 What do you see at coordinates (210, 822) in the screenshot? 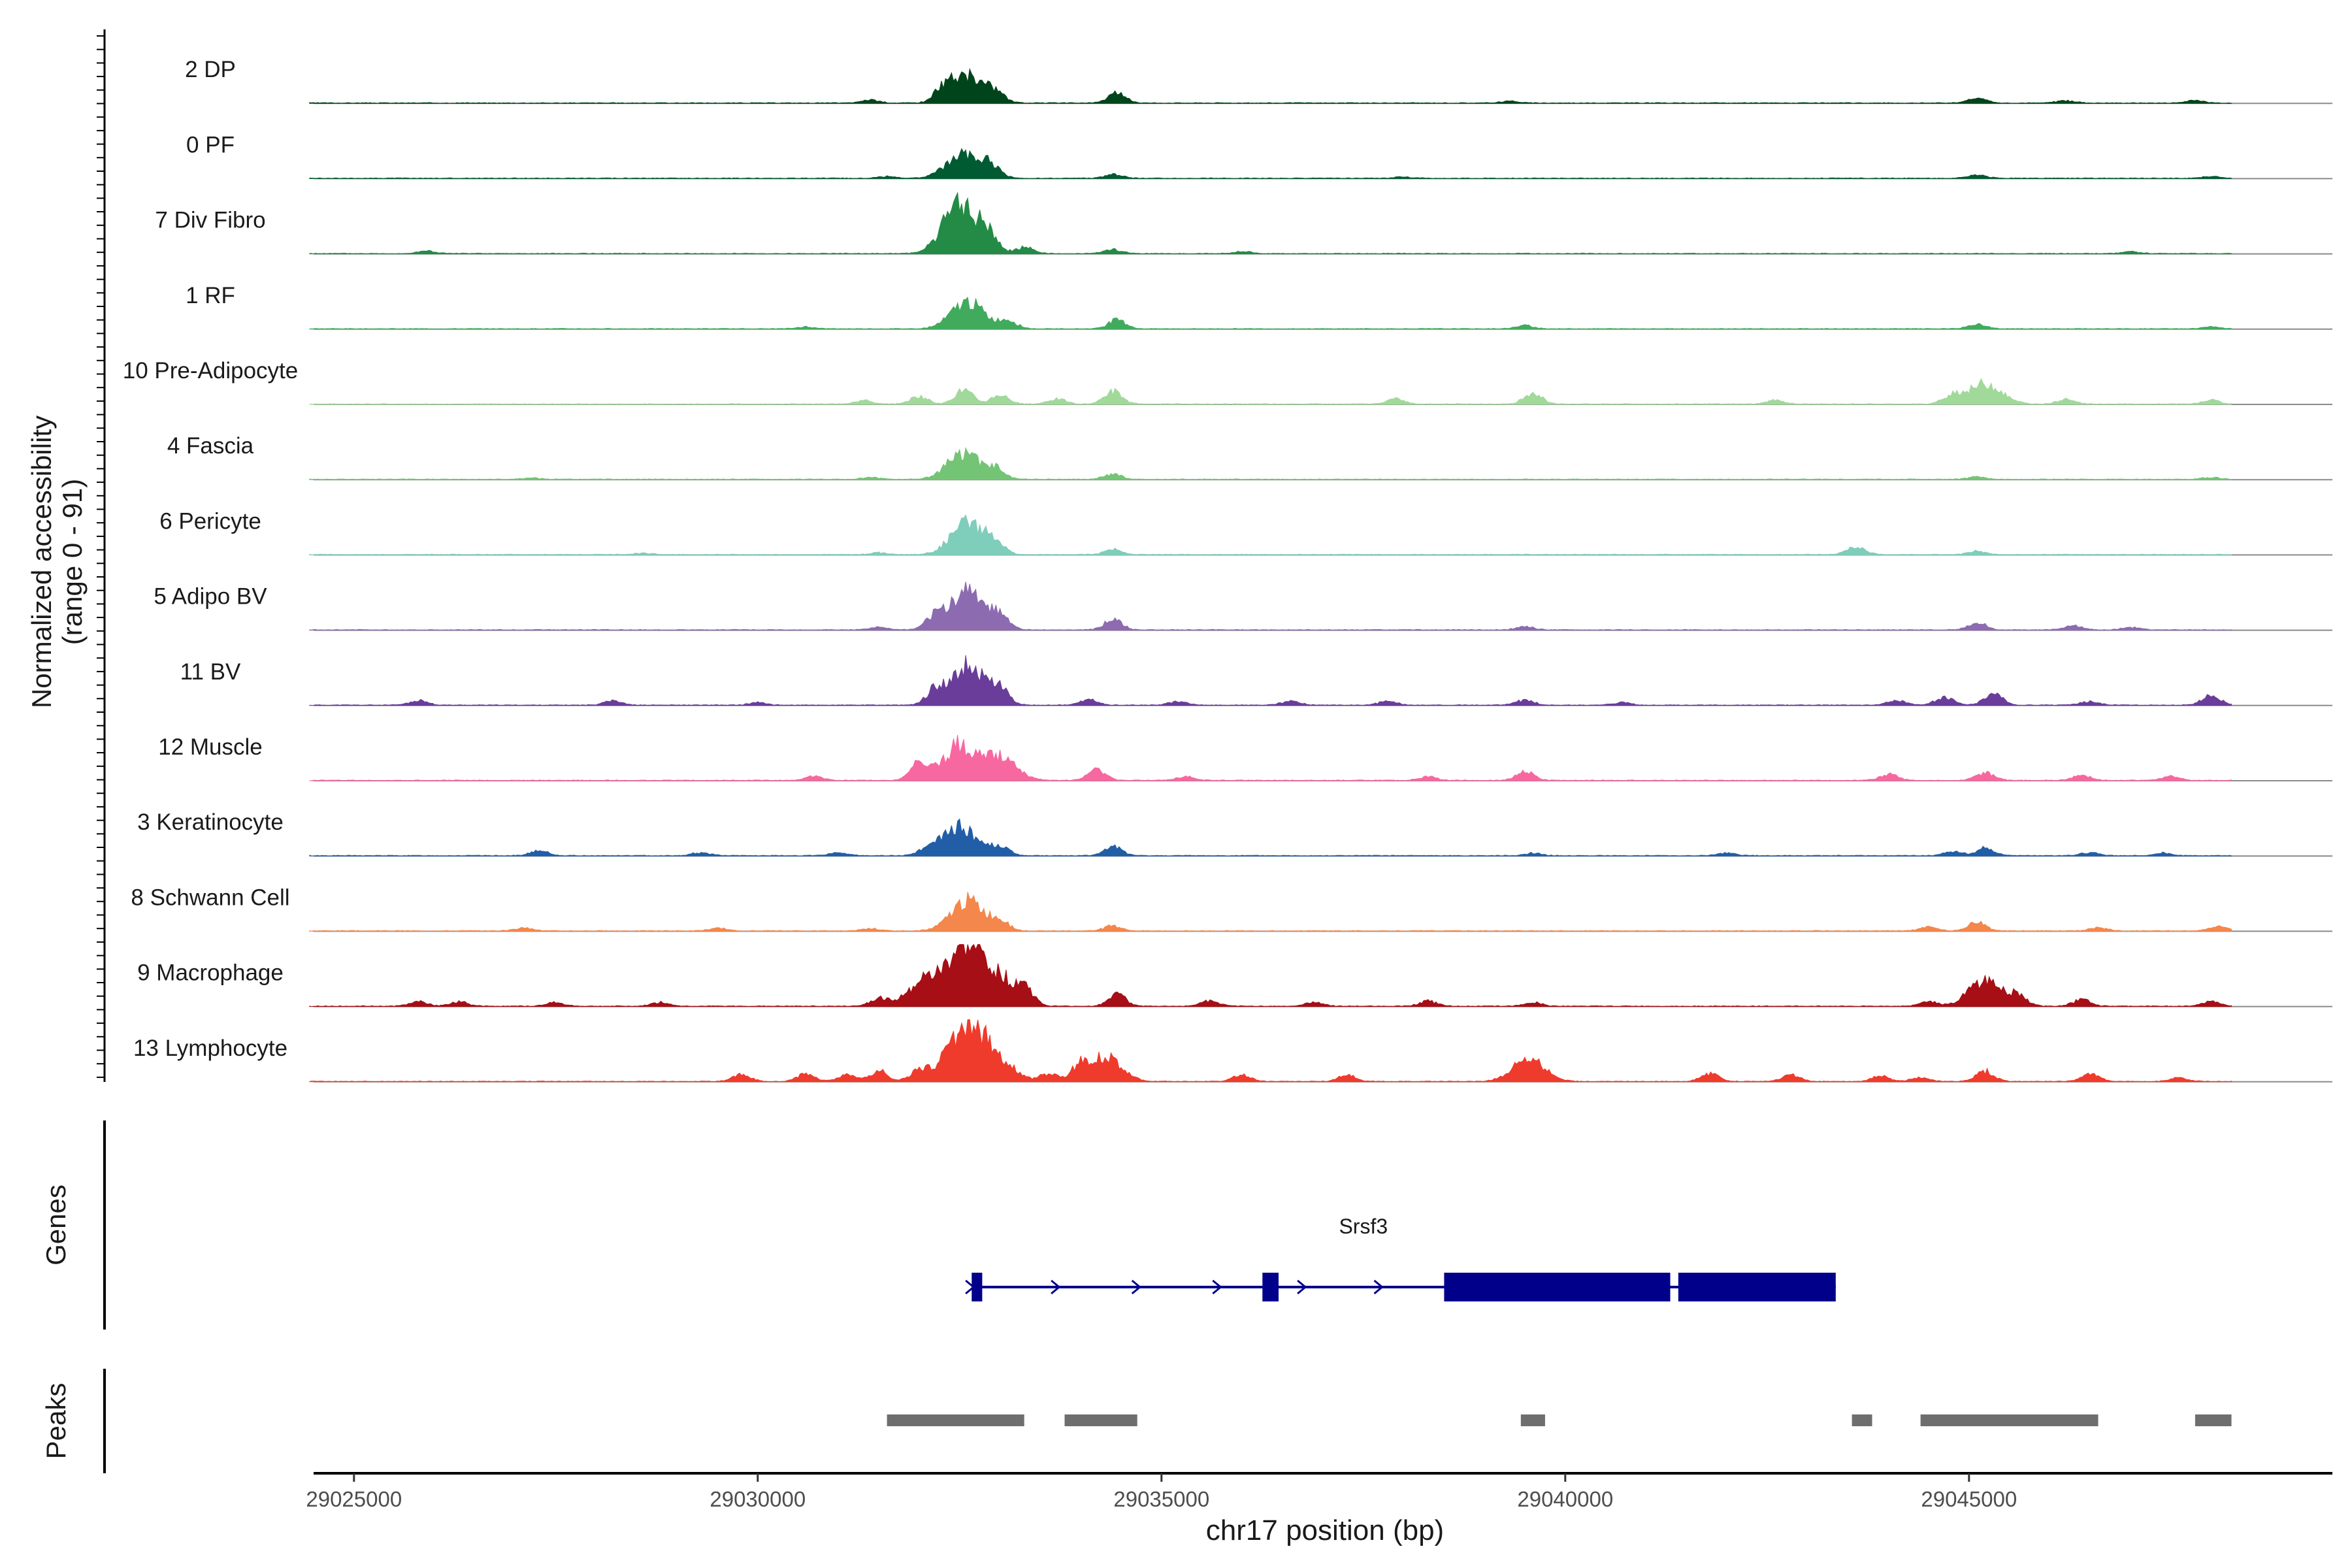
I see `track-label: 3 Keratinocyte` at bounding box center [210, 822].